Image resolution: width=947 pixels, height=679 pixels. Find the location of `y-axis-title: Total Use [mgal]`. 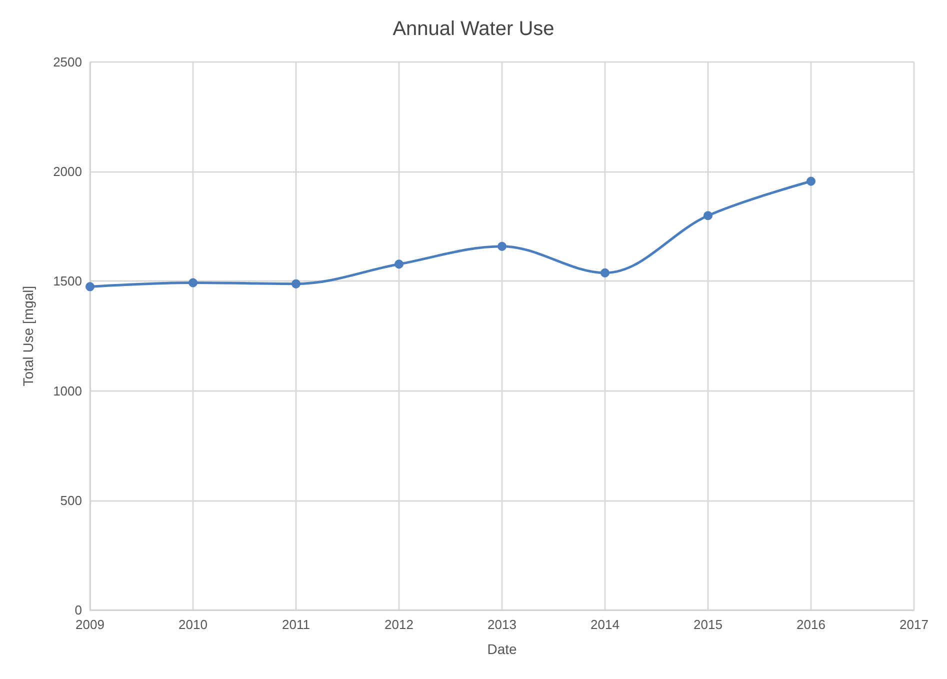

y-axis-title: Total Use [mgal] is located at coordinates (28, 336).